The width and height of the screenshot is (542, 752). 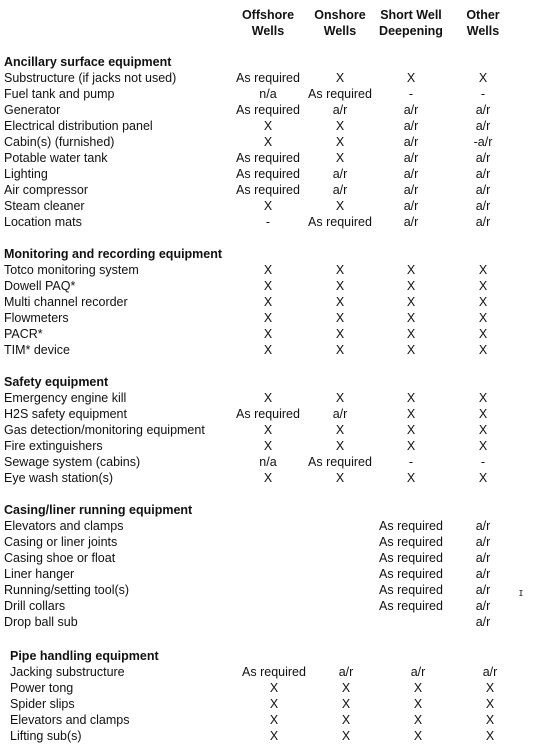 What do you see at coordinates (65, 414) in the screenshot?
I see `row-label: H2S safety equipment` at bounding box center [65, 414].